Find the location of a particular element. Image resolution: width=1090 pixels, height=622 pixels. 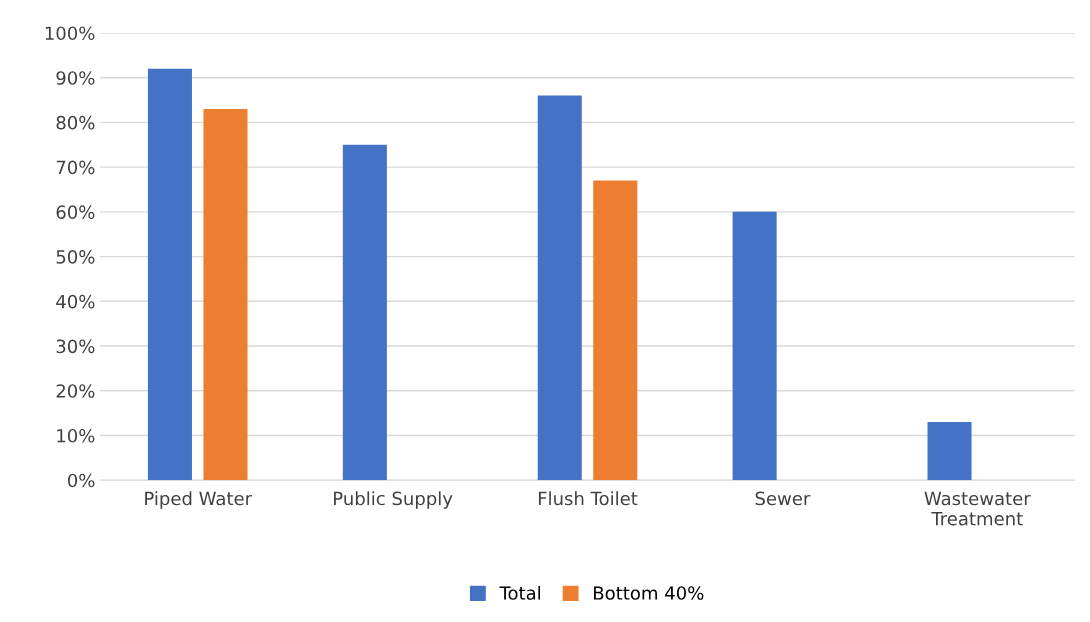

y-tick-label: 20% is located at coordinates (75, 391).